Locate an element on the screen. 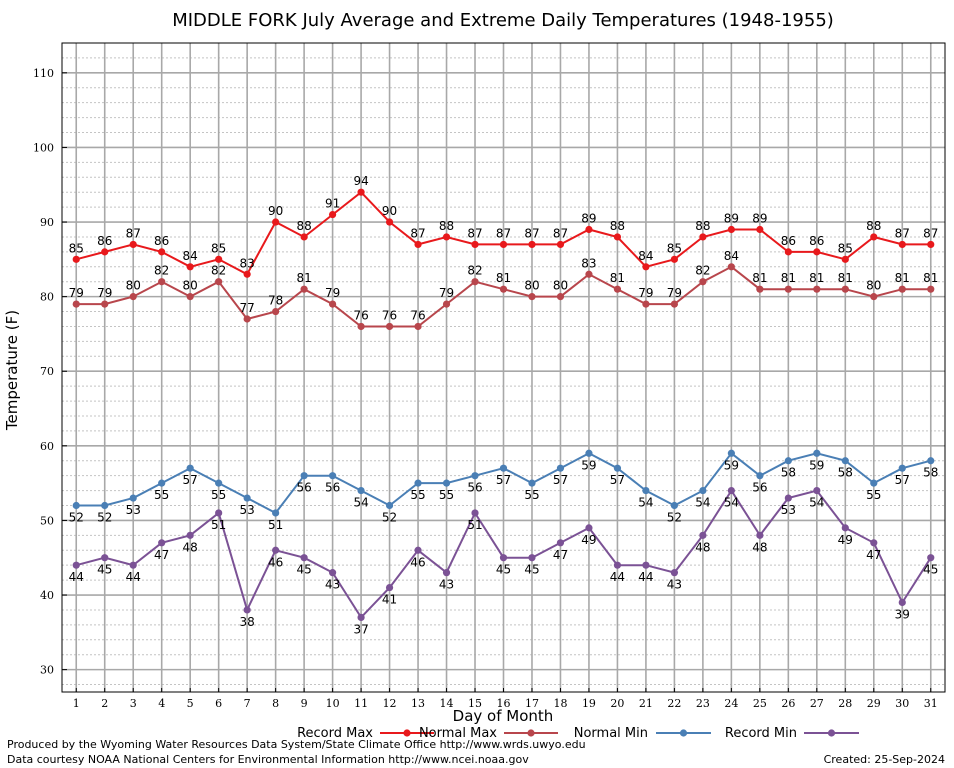 This screenshot has width=954, height=768. x-tick-label: 7 is located at coordinates (247, 703).